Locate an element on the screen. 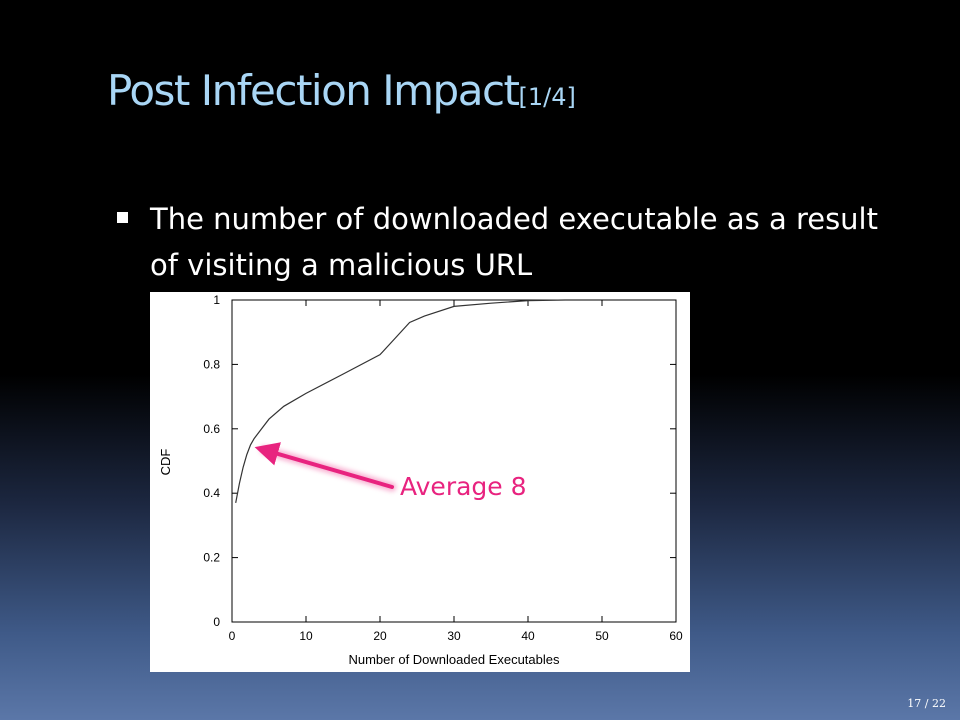 Image resolution: width=960 pixels, height=720 pixels. x-tick-label: 30 is located at coordinates (454, 636).